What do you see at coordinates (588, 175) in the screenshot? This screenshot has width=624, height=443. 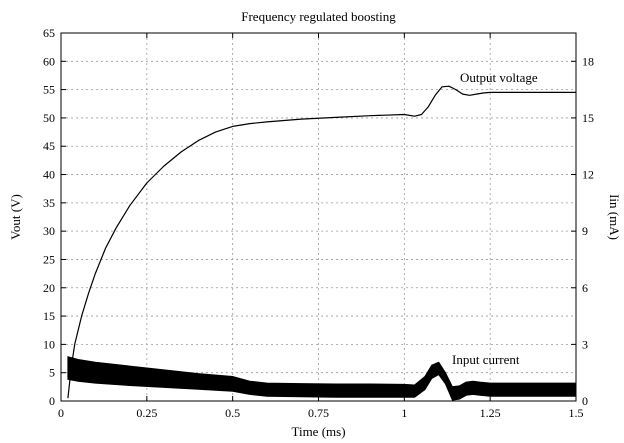 I see `y2-tick-label: 12` at bounding box center [588, 175].